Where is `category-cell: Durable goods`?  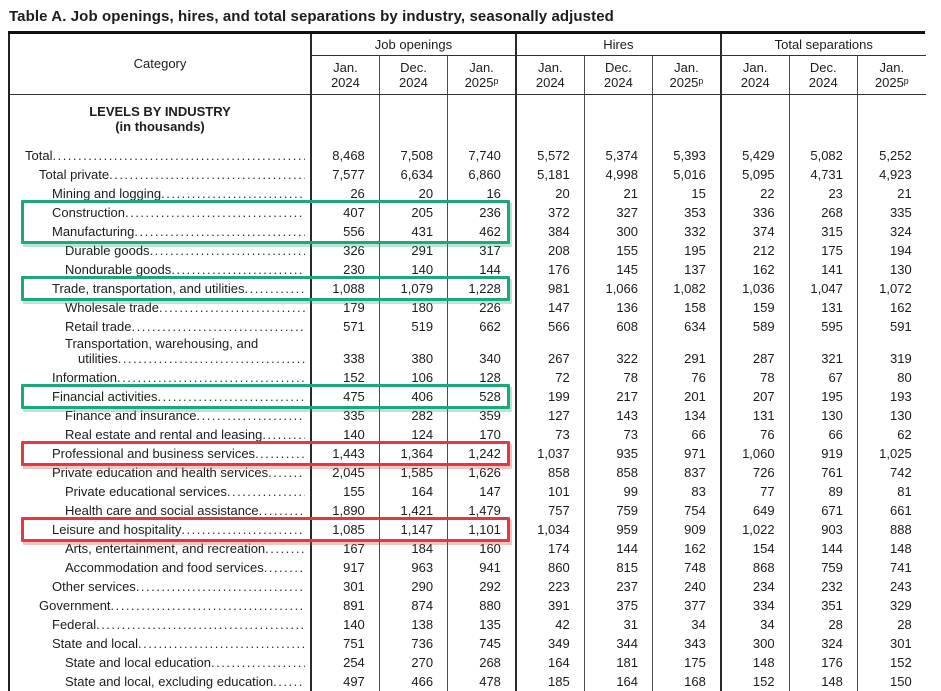
category-cell: Durable goods is located at coordinates (160, 250).